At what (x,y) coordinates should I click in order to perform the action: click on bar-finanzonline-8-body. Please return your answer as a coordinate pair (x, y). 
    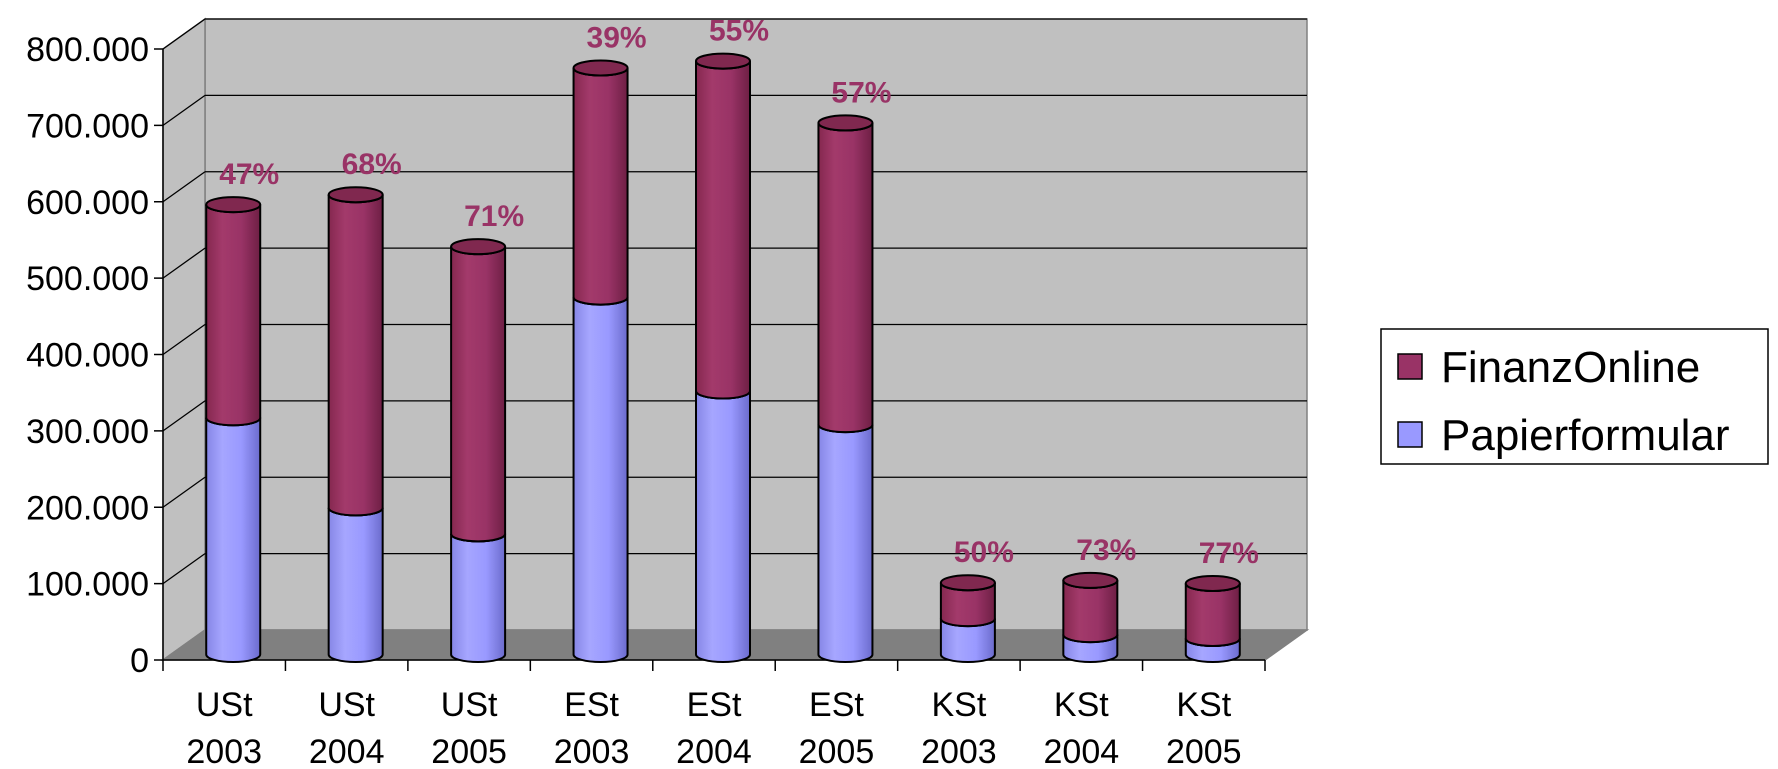
    Looking at the image, I should click on (1212, 615).